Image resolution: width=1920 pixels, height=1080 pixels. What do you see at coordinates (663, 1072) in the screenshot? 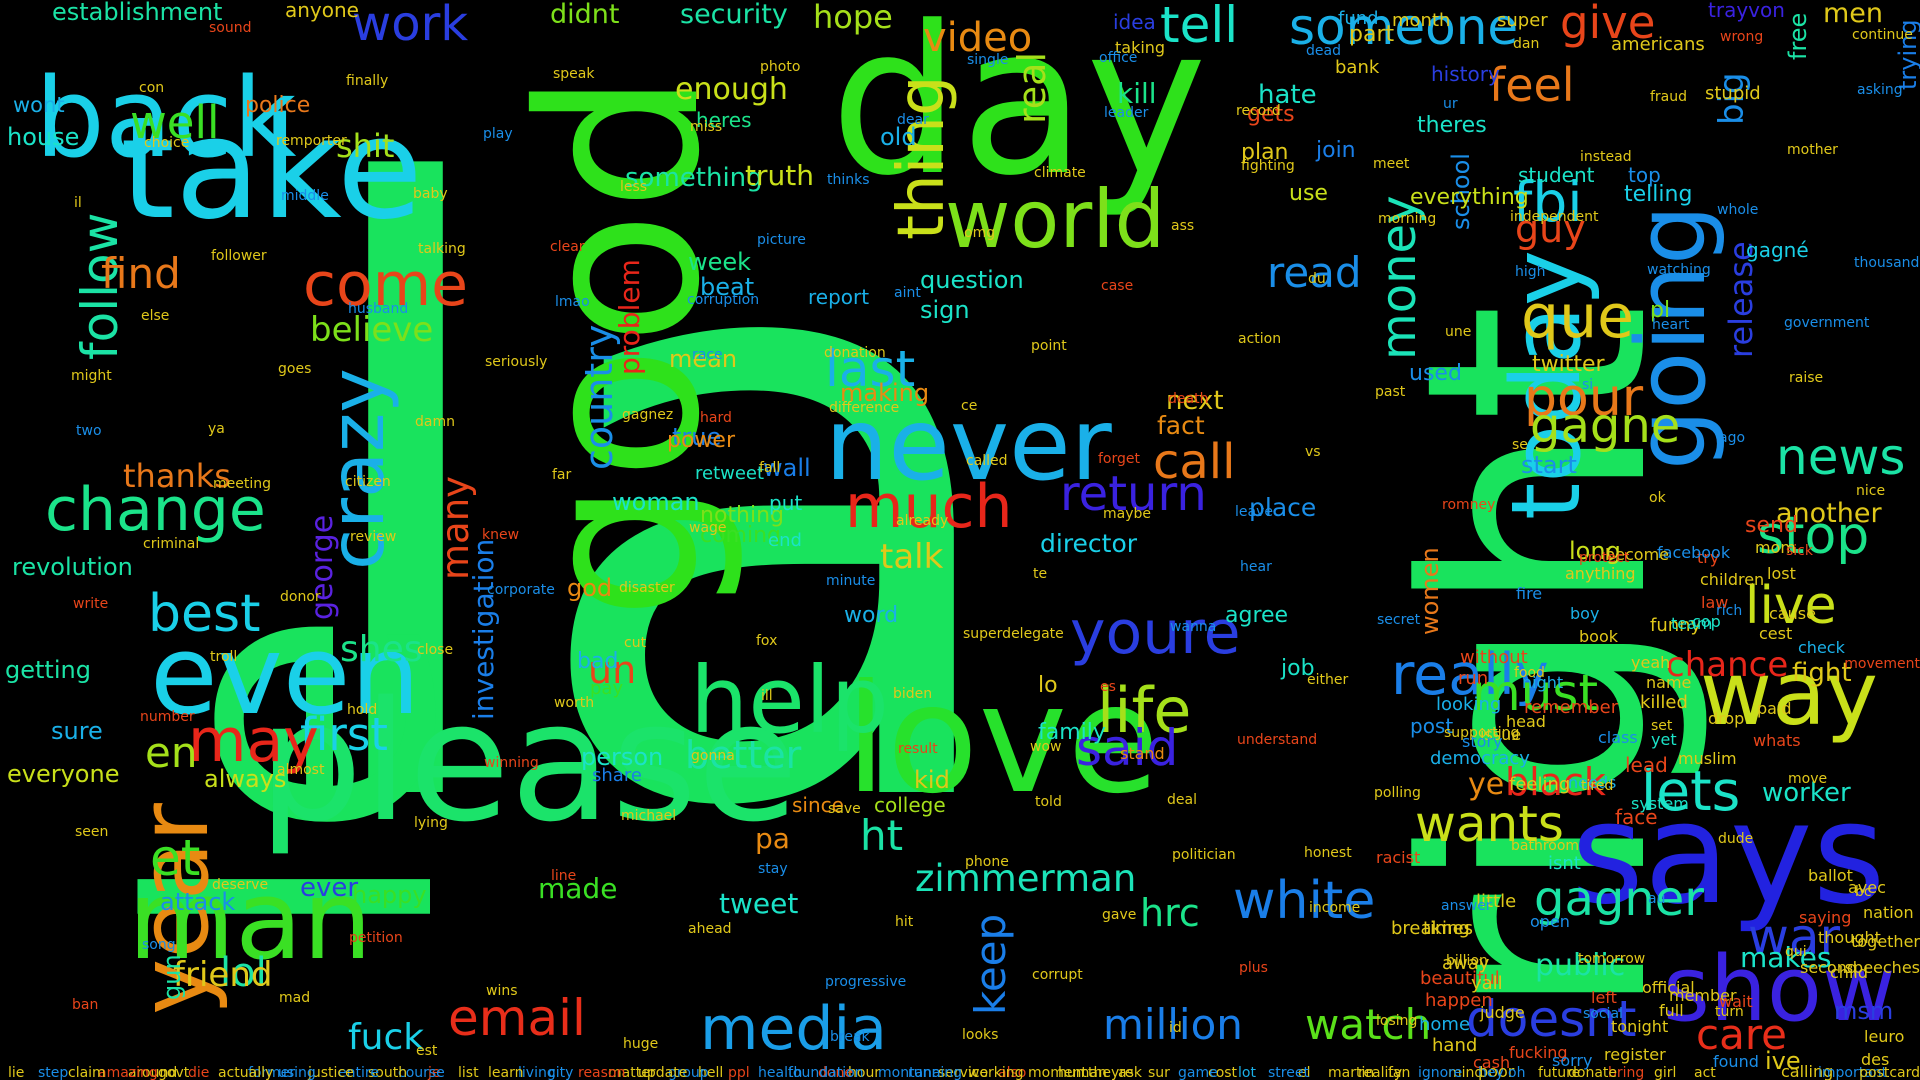
I see `word-307: update` at bounding box center [663, 1072].